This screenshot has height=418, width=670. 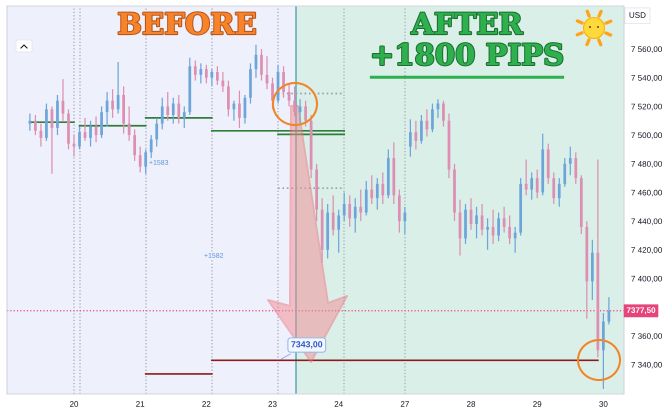 What do you see at coordinates (603, 404) in the screenshot?
I see `x-tick-label: 30` at bounding box center [603, 404].